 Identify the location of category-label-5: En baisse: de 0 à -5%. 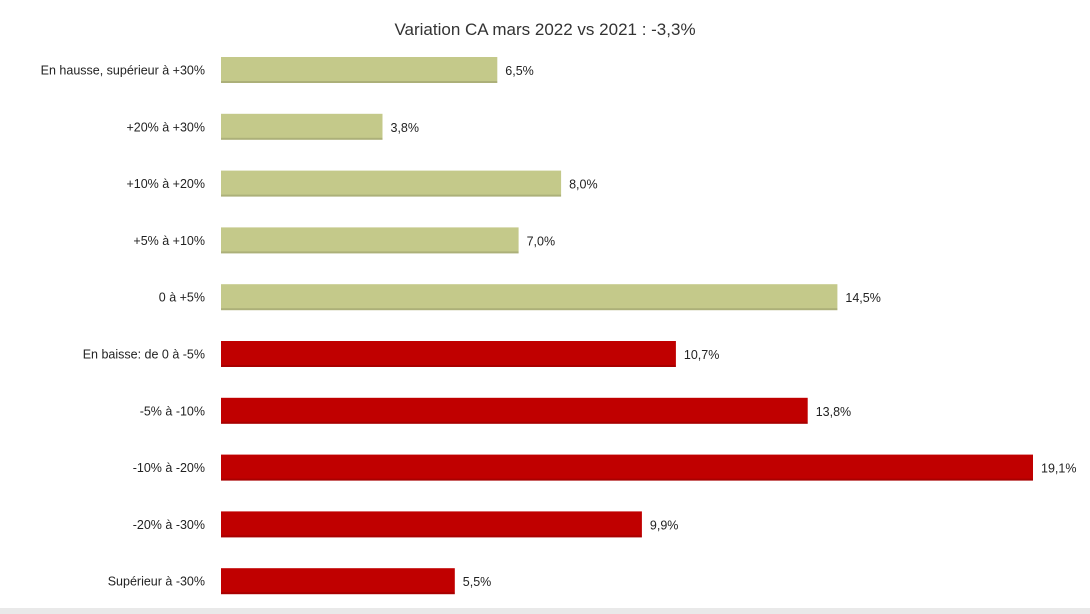
(144, 355).